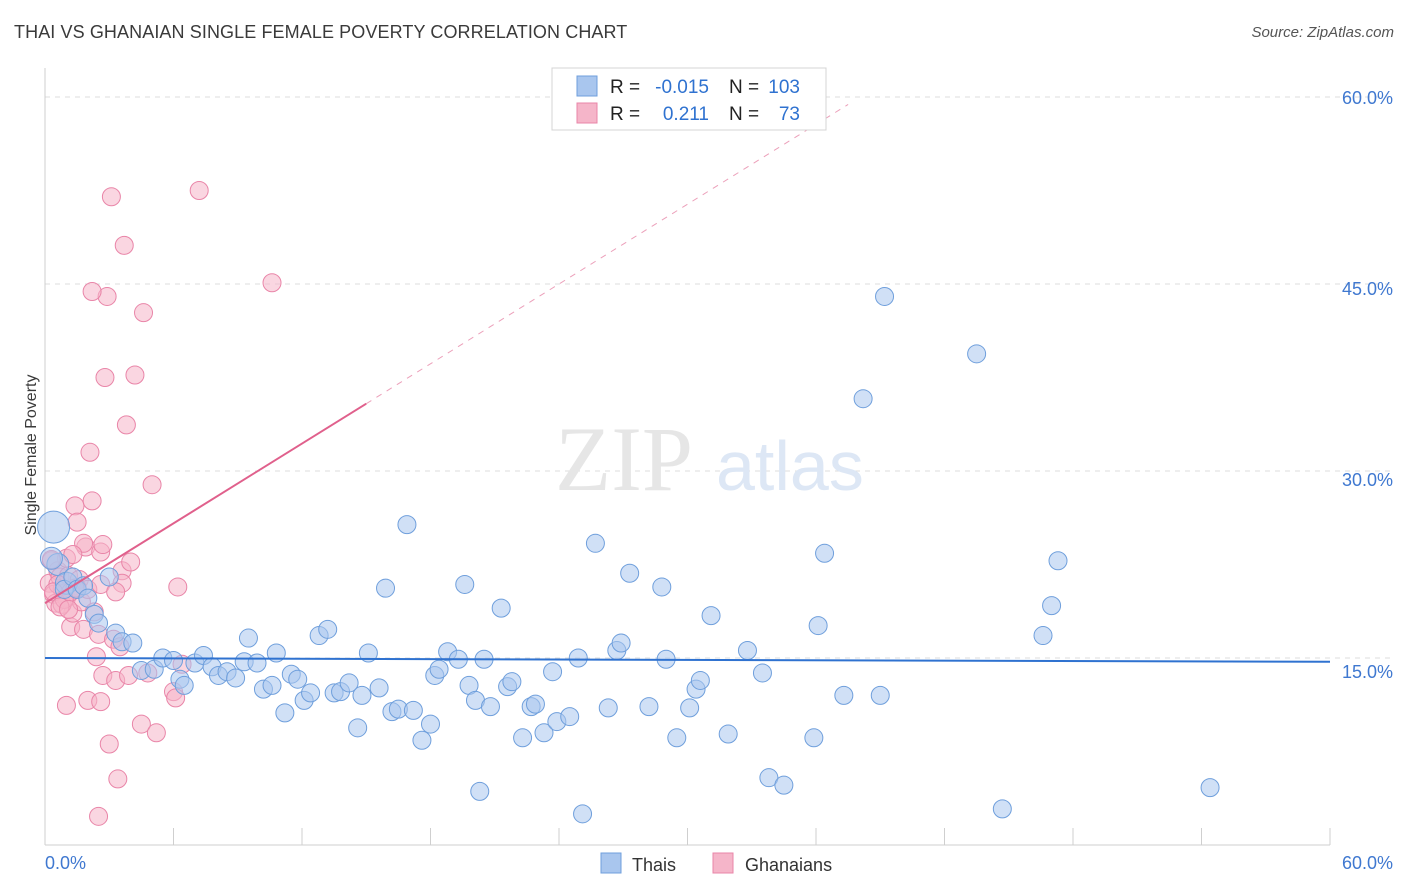 This screenshot has height=892, width=1406. What do you see at coordinates (723, 863) in the screenshot?
I see `series-legend-swatch-ghanaians` at bounding box center [723, 863].